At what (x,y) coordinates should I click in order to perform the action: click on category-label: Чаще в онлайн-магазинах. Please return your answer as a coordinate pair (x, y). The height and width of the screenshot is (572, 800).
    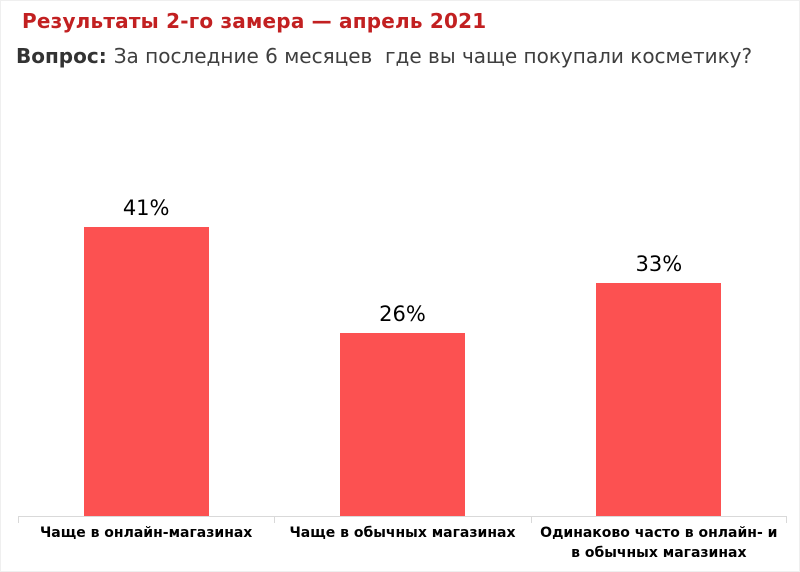
    Looking at the image, I should click on (146, 543).